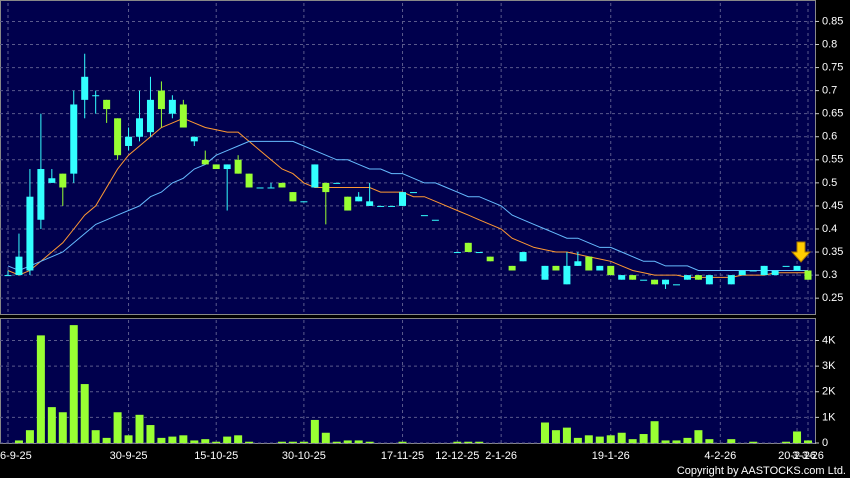 Image resolution: width=850 pixels, height=478 pixels. What do you see at coordinates (832, 114) in the screenshot?
I see `y-tick-label: 0.65` at bounding box center [832, 114].